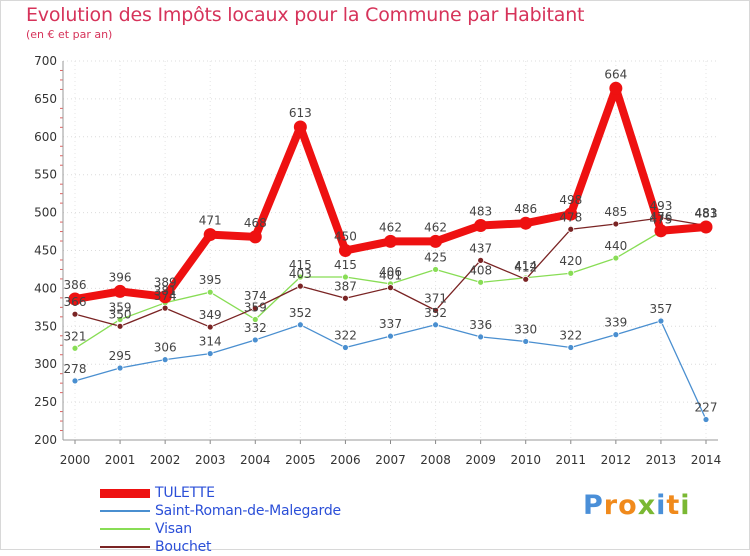 This screenshot has height=556, width=750. I want to click on data-label: 403, so click(300, 274).